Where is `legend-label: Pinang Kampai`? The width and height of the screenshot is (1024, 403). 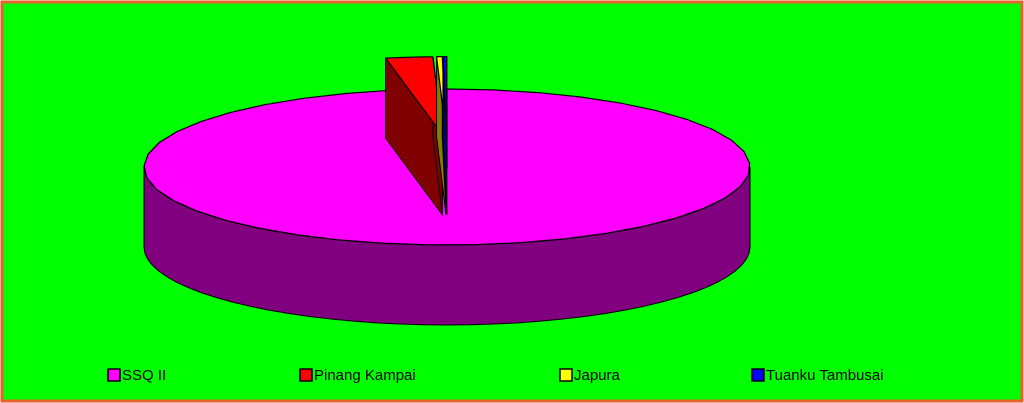 legend-label: Pinang Kampai is located at coordinates (365, 375).